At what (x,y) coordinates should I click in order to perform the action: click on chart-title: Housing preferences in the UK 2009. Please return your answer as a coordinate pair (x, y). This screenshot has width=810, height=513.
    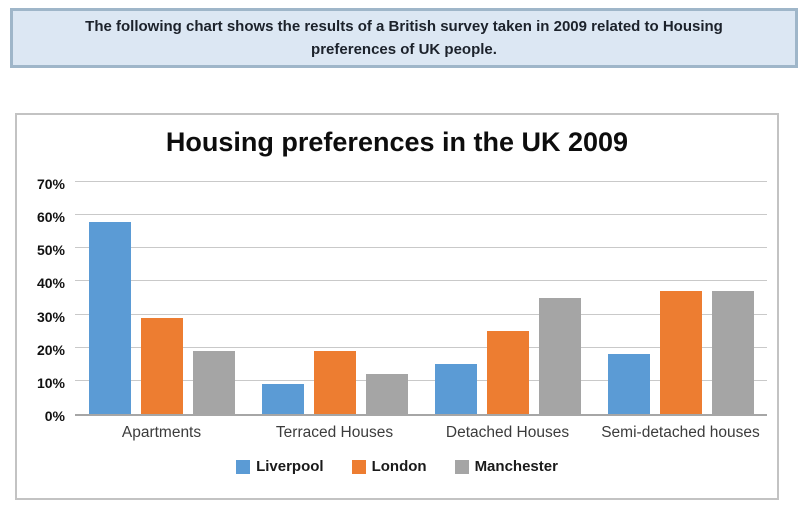
    Looking at the image, I should click on (397, 142).